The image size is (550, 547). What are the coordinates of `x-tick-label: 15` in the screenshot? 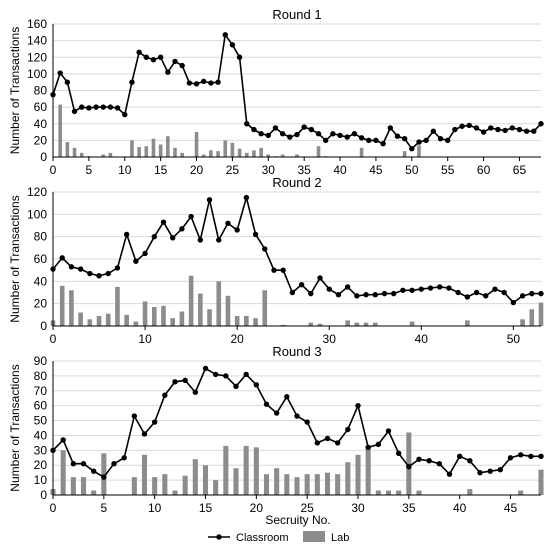 It's located at (206, 508).